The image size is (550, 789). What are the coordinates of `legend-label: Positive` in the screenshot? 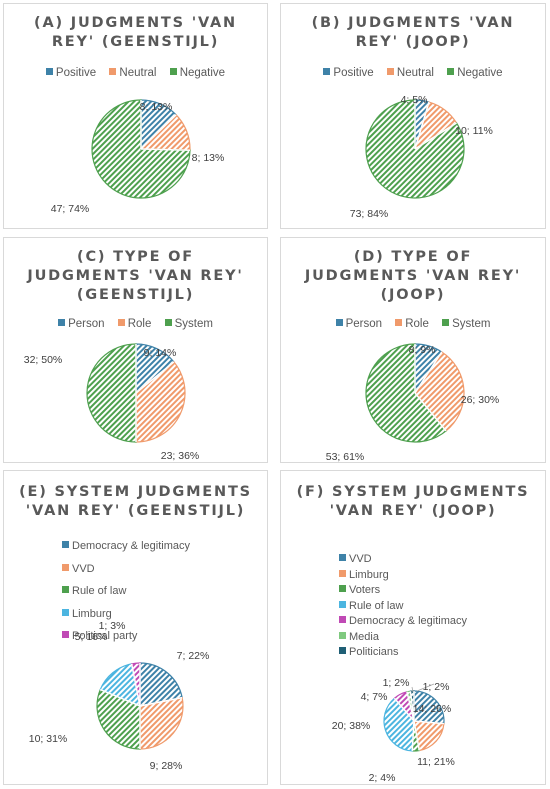 It's located at (76, 73).